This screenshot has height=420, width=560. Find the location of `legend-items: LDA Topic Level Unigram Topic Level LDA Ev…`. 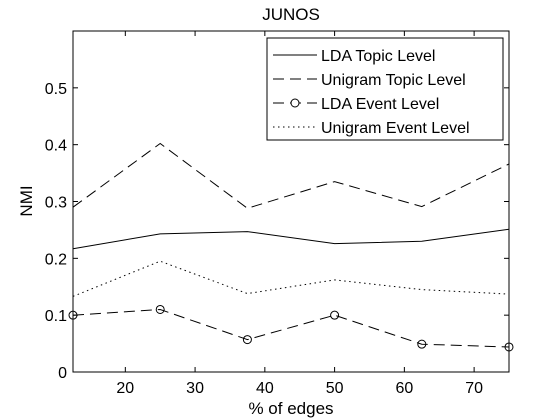

legend-items: LDA Topic Level Unigram Topic Level LDA Ev… is located at coordinates (371, 92).